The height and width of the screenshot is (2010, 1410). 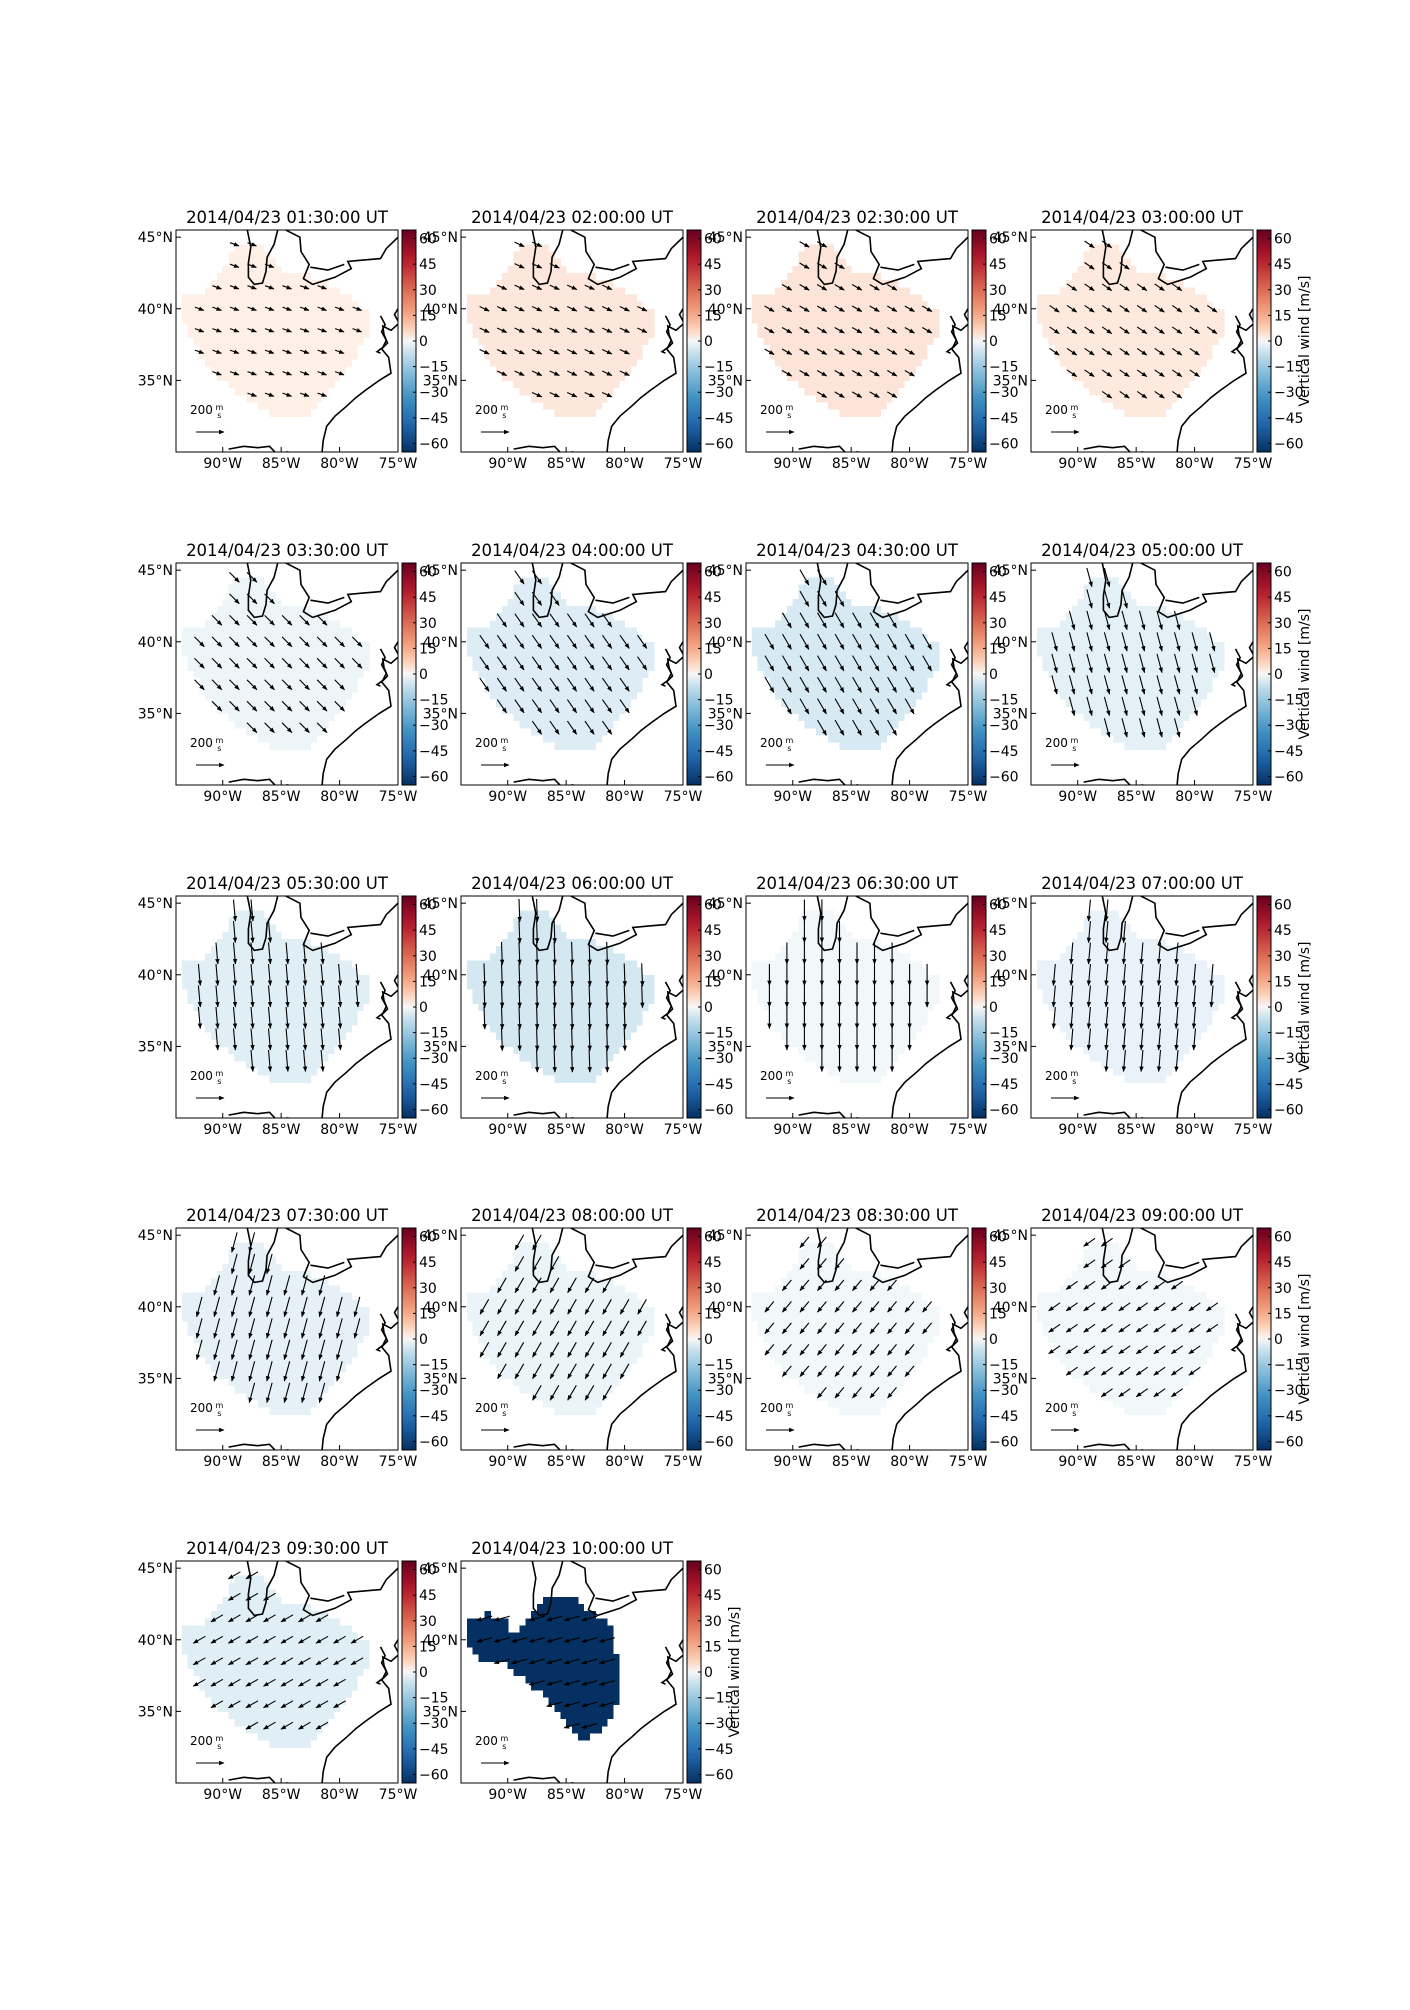 I want to click on colorbar-tick-label: −15, so click(x=1289, y=1366).